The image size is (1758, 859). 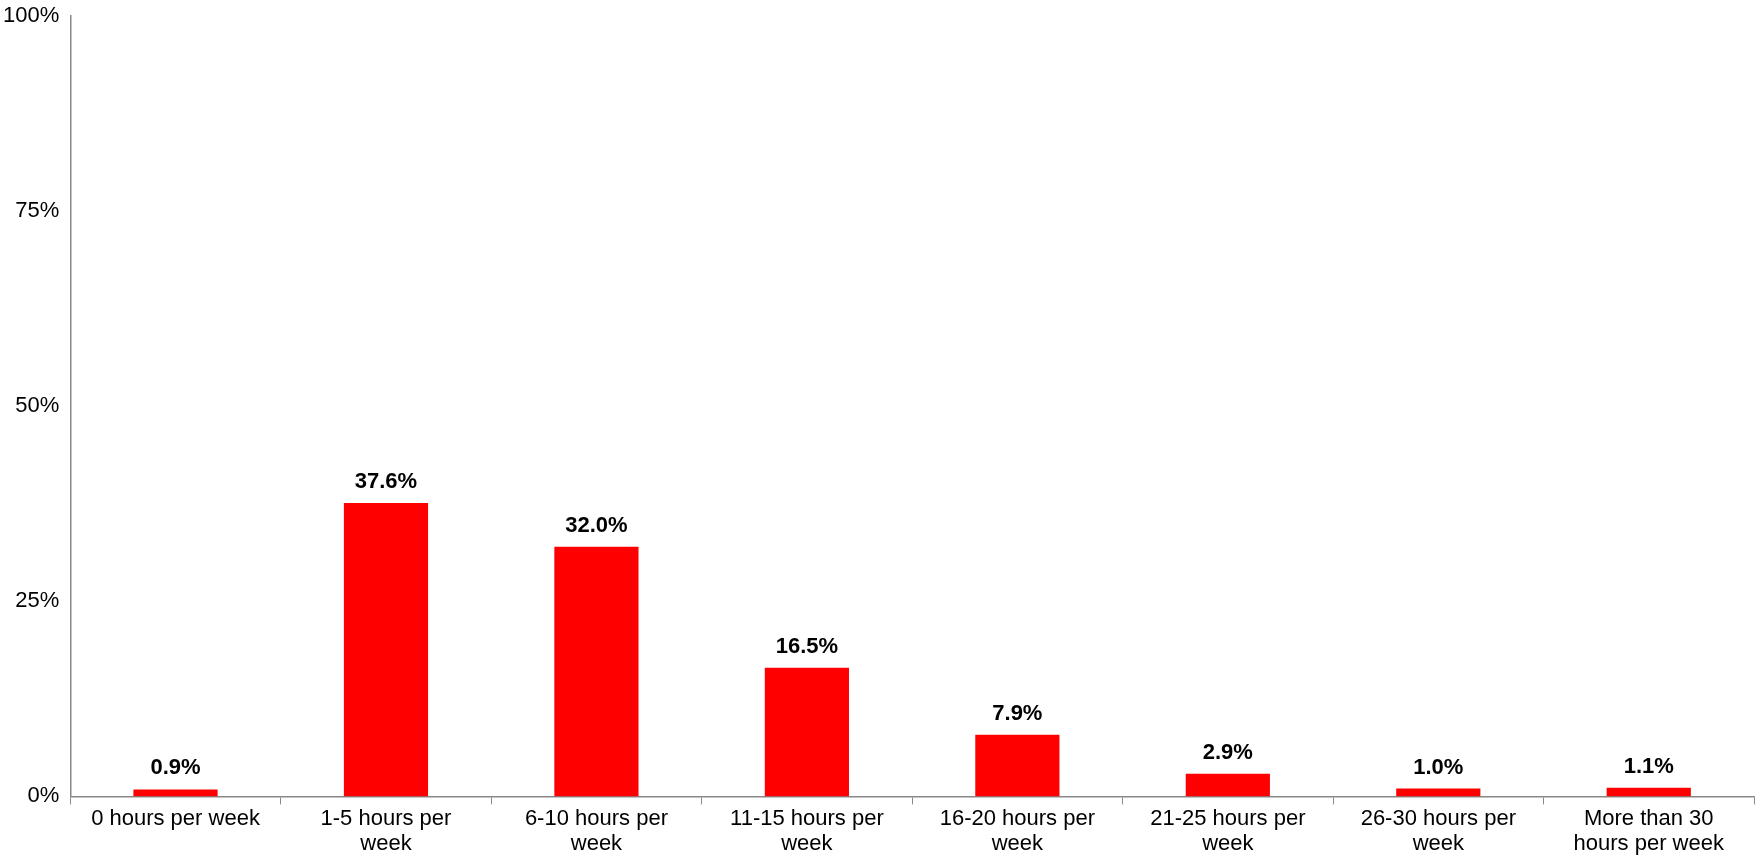 I want to click on data-label: 32.0%, so click(x=596, y=524).